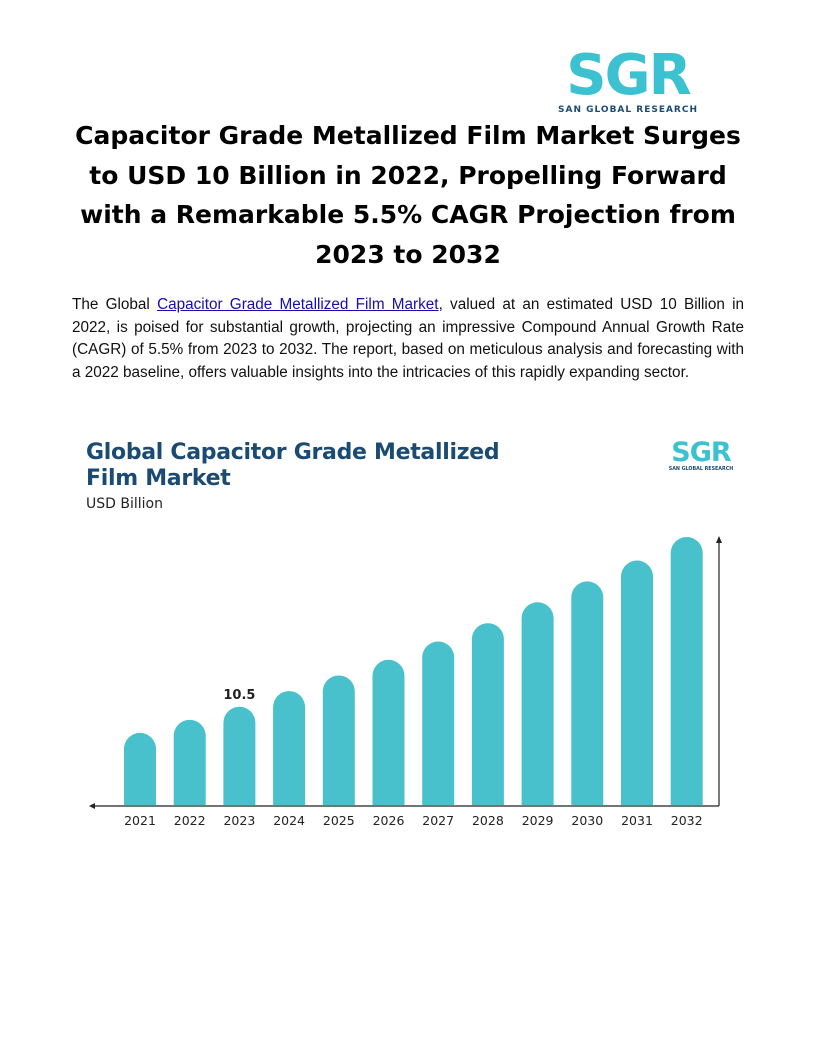 The width and height of the screenshot is (816, 1056). Describe the element at coordinates (637, 820) in the screenshot. I see `x-tick-label-2031: 2031` at that location.